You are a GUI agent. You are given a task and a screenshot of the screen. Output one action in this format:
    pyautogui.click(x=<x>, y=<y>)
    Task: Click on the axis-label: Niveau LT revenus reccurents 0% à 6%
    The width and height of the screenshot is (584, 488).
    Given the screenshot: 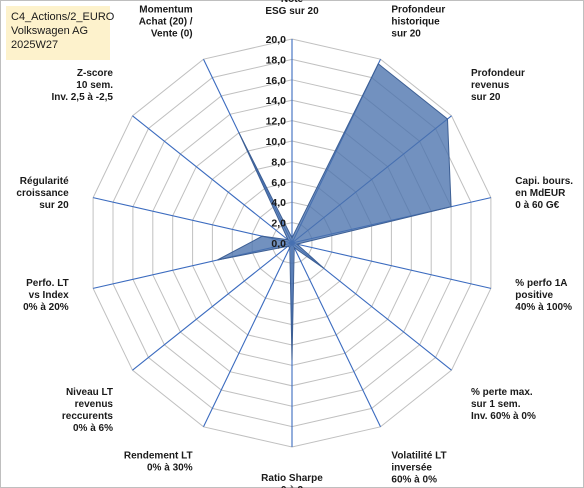 What is the action you would take?
    pyautogui.click(x=88, y=410)
    